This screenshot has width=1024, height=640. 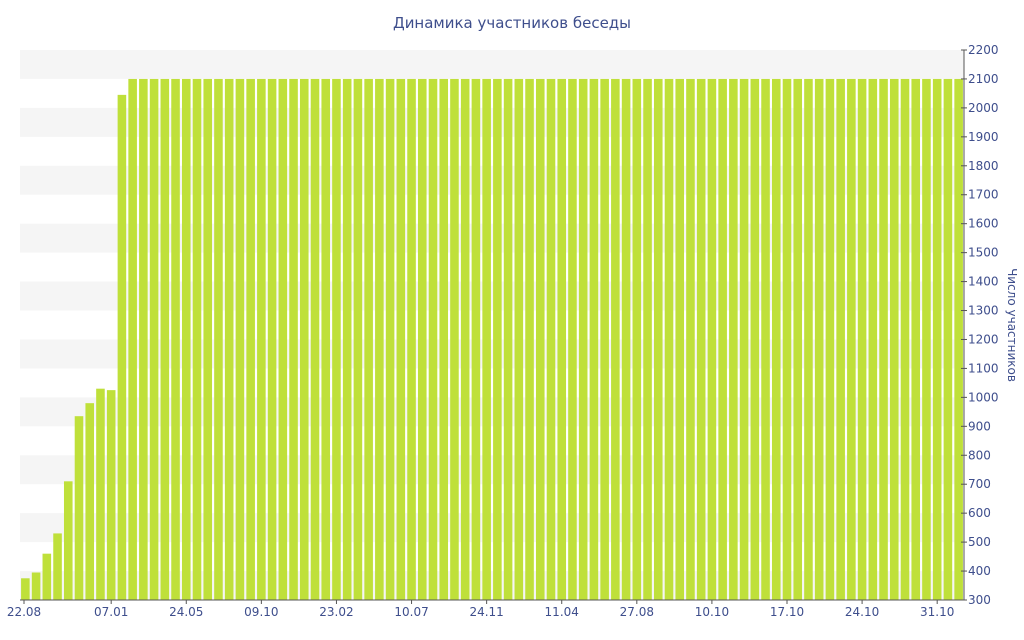 I want to click on x-tick-label: 22.08, so click(x=24, y=612).